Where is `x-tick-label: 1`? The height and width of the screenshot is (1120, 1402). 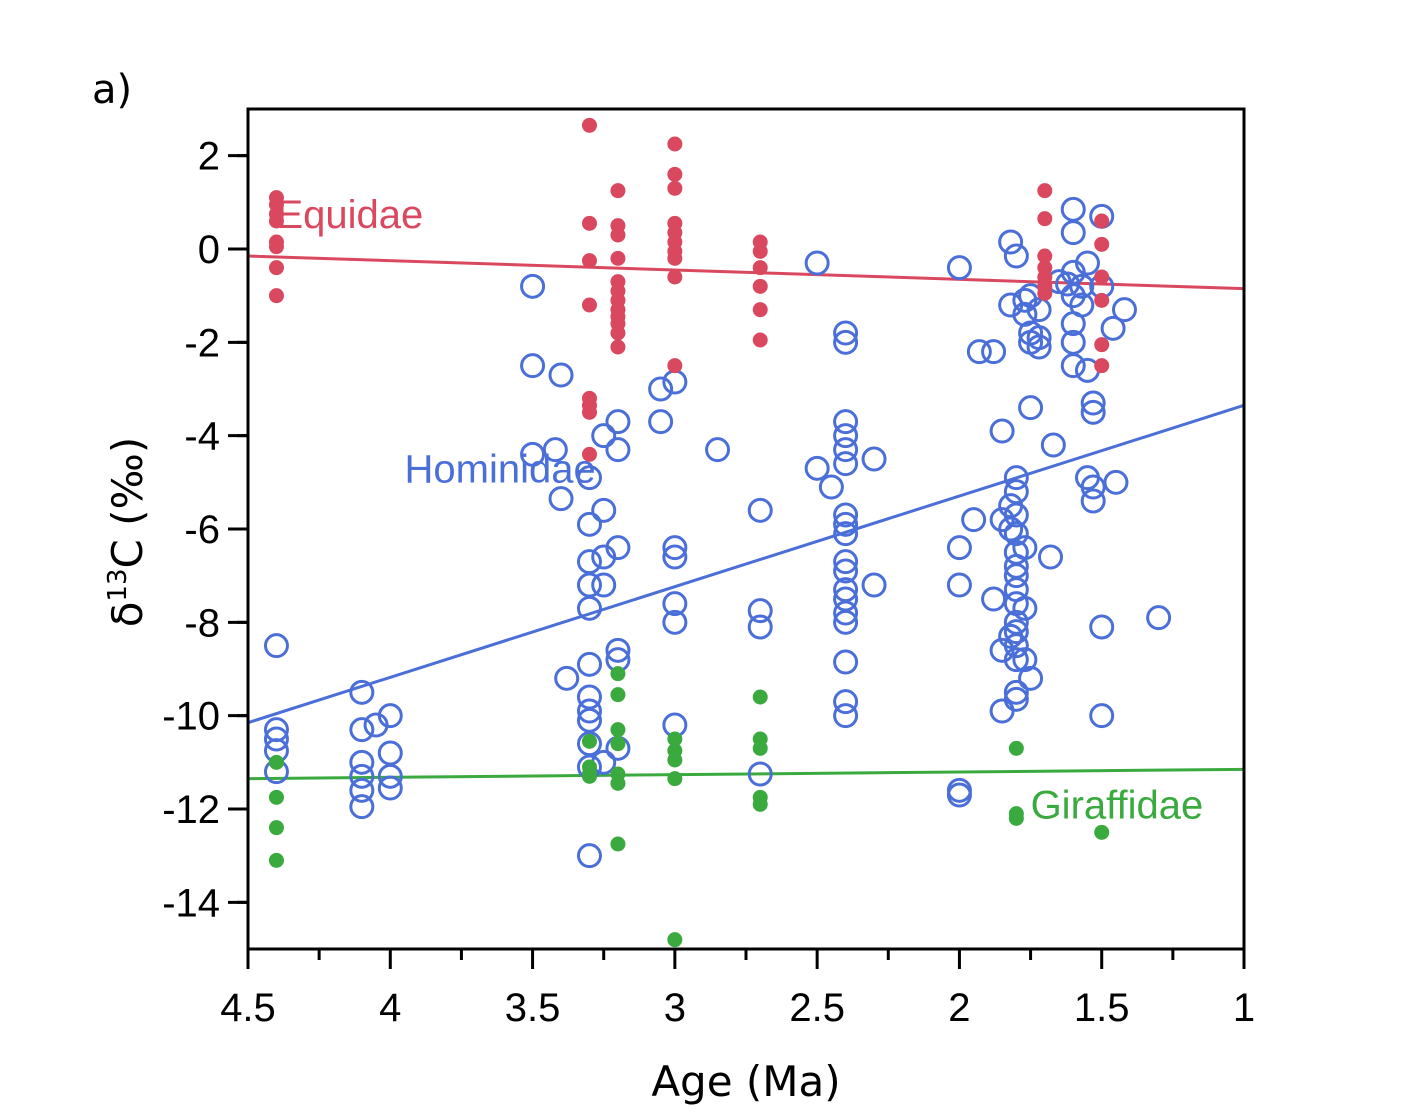
x-tick-label: 1 is located at coordinates (1244, 1008).